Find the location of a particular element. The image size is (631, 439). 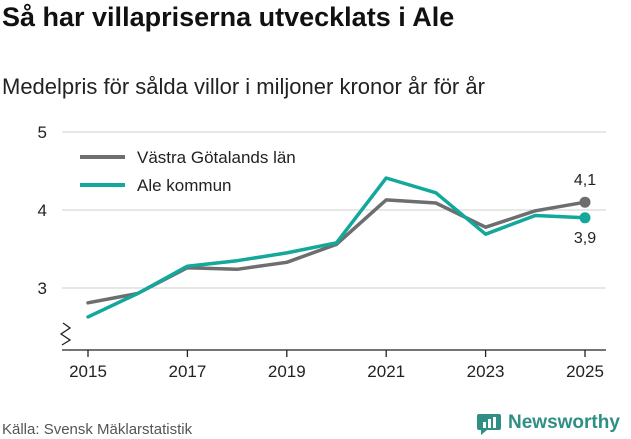

x-tick-label: 2015 is located at coordinates (88, 371).